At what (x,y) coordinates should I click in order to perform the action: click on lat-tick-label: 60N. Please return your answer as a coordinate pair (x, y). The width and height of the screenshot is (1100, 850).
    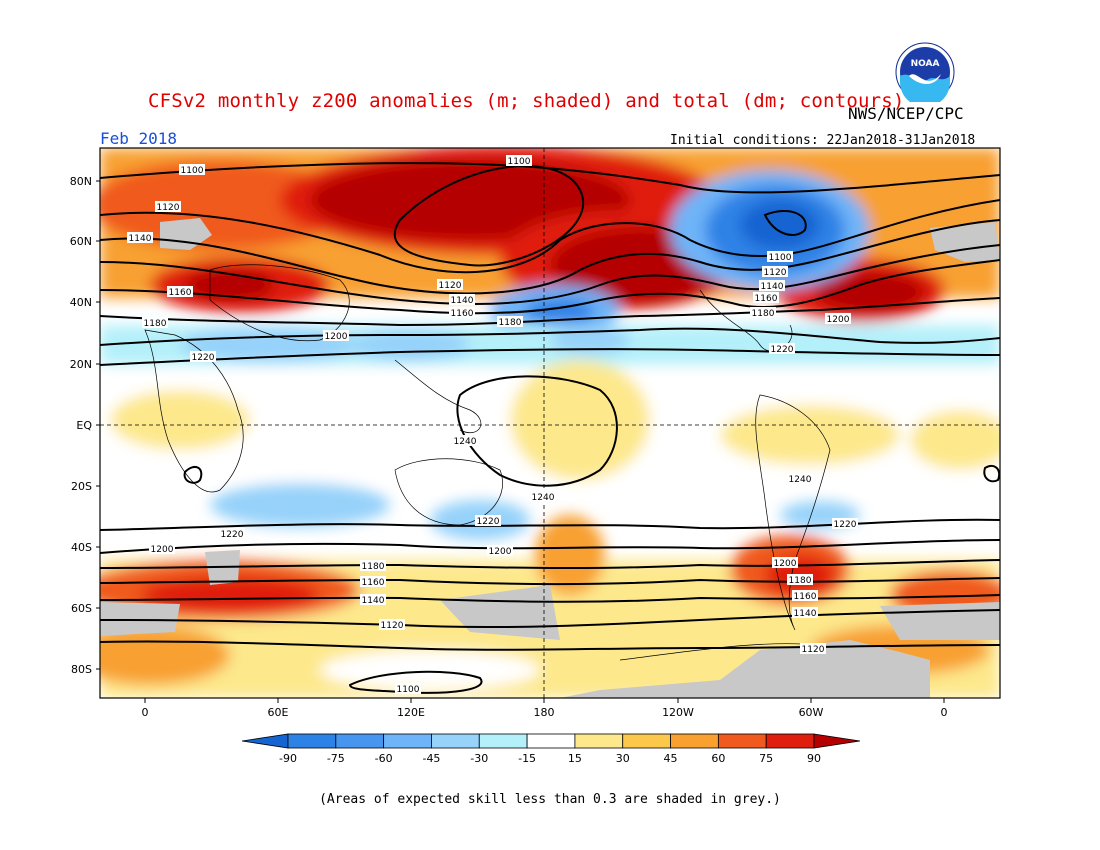
    Looking at the image, I should click on (81, 241).